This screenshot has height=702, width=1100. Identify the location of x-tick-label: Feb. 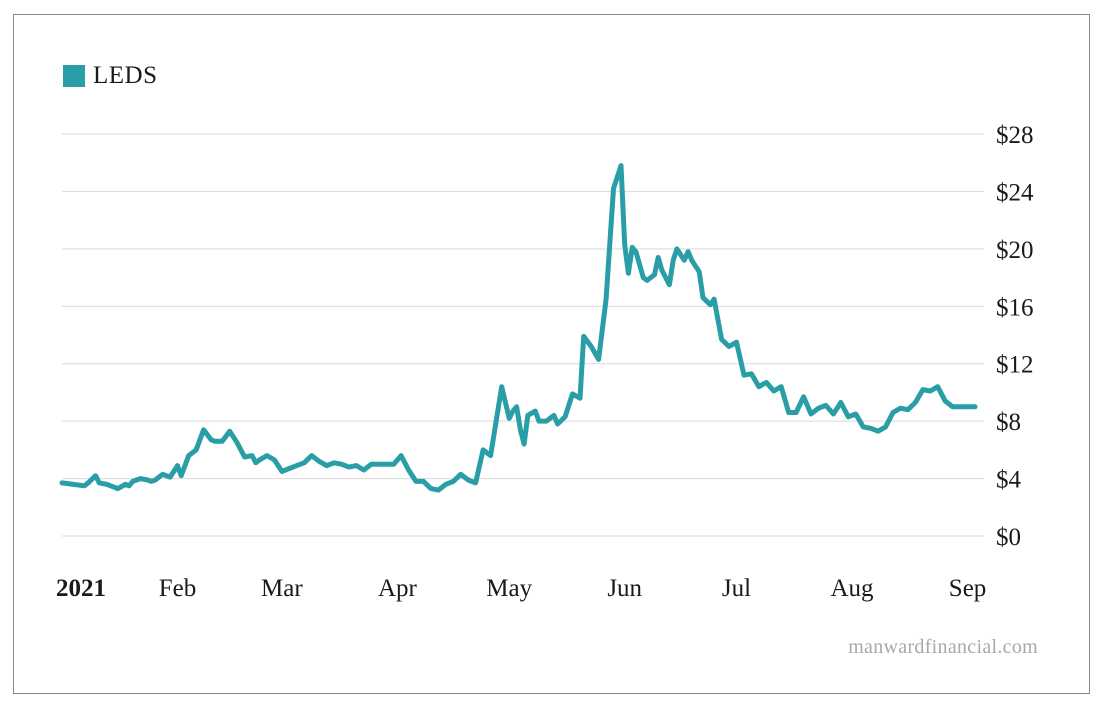
(178, 588).